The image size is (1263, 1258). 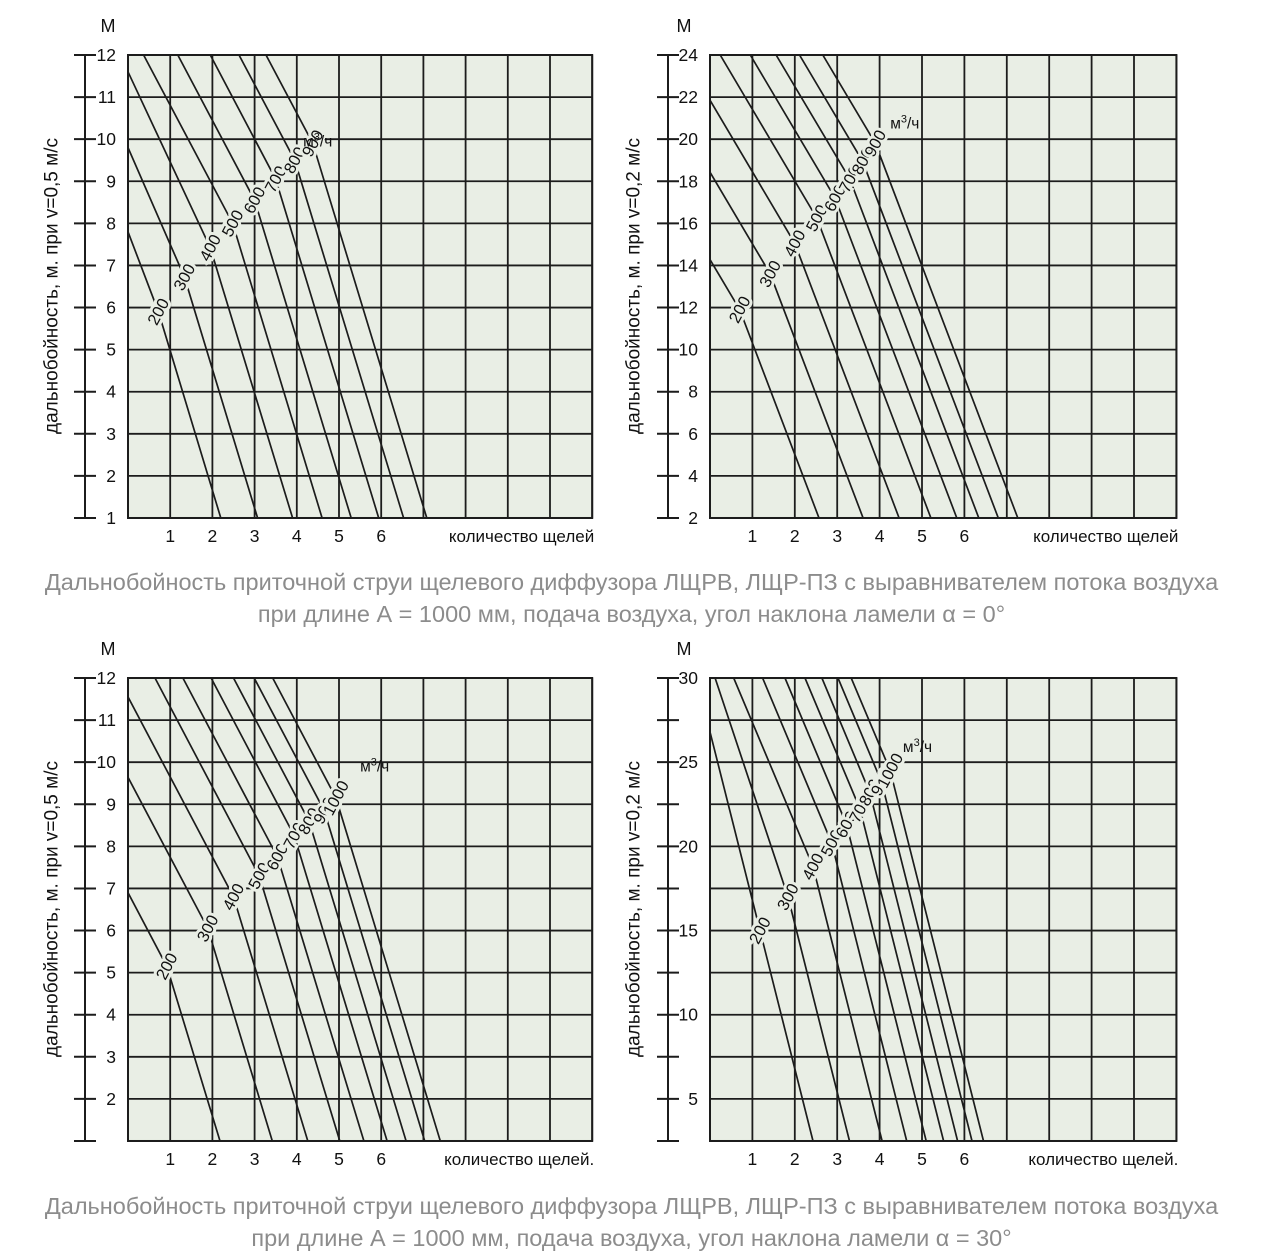 I want to click on meters-unit-label-bottom-right: М, so click(x=684, y=649).